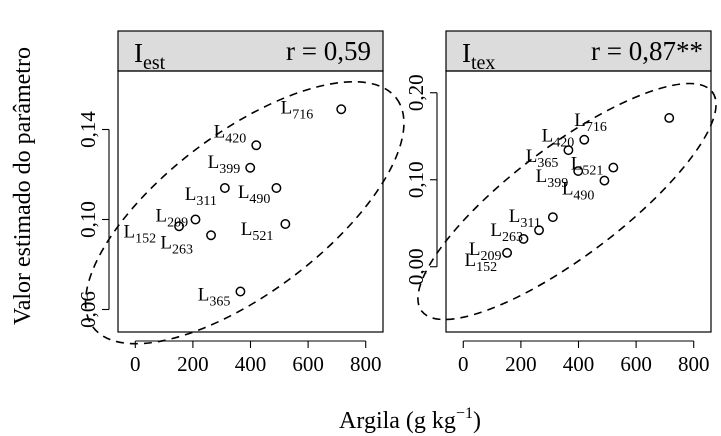 The image size is (721, 436). I want to click on point-i-tex-l716, so click(669, 118).